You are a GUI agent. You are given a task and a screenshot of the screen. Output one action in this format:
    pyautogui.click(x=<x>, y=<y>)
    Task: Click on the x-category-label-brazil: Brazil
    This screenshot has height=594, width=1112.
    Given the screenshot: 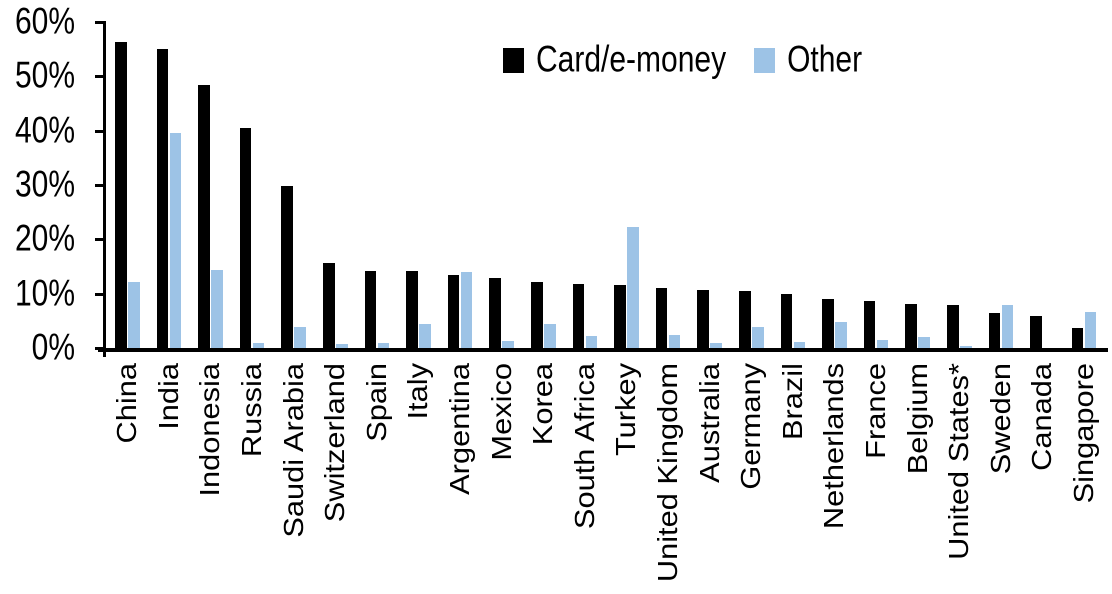 What is the action you would take?
    pyautogui.click(x=792, y=402)
    